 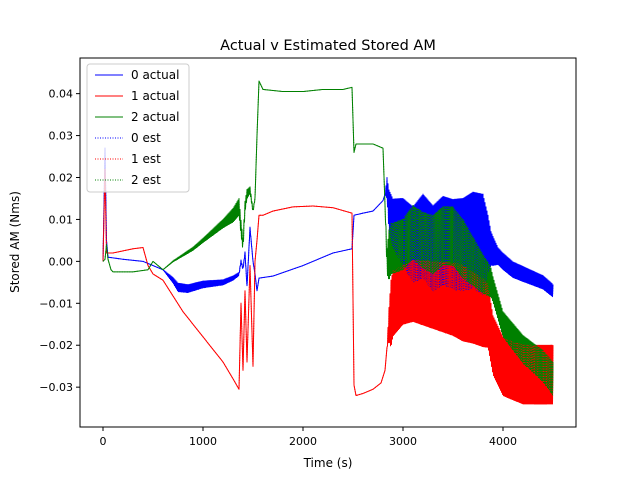 I want to click on x-tick-label: 0, so click(x=103, y=441).